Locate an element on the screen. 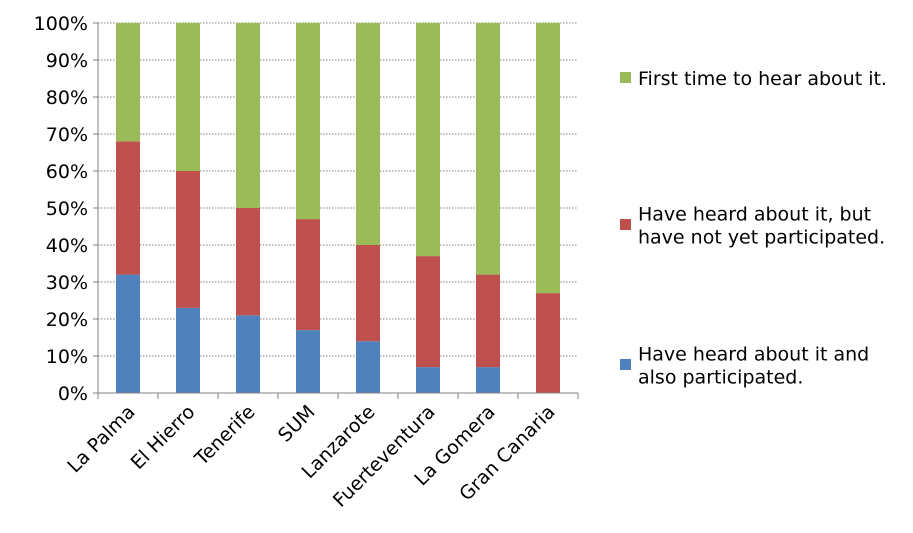 The width and height of the screenshot is (913, 533). y-tick-label: 100% is located at coordinates (61, 24).